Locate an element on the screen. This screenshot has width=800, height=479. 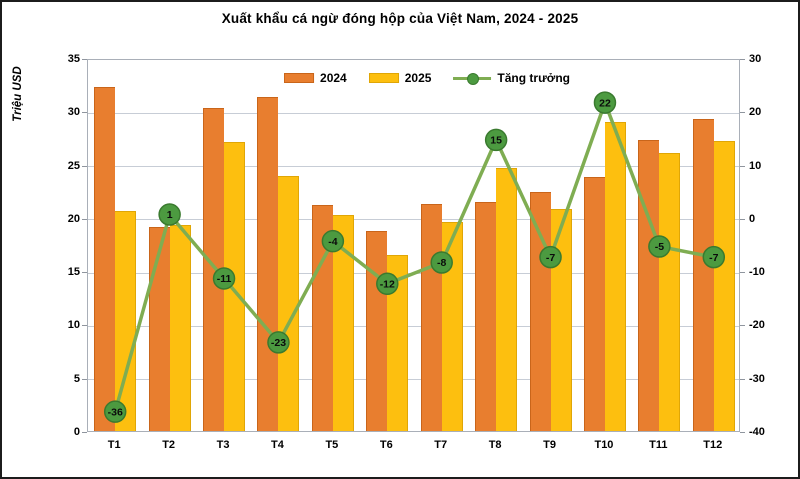
bar-2024-T10 is located at coordinates (594, 304).